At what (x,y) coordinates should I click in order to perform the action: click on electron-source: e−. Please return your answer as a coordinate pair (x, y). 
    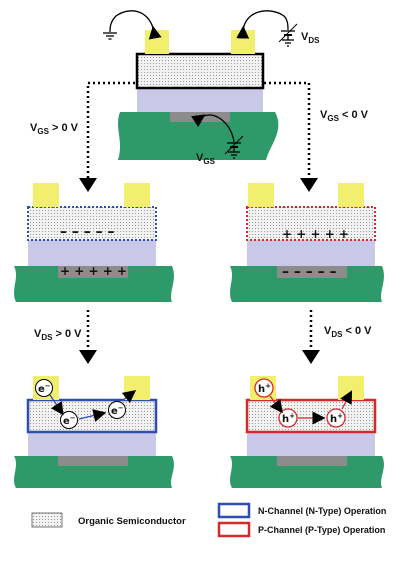
    Looking at the image, I should click on (44, 388).